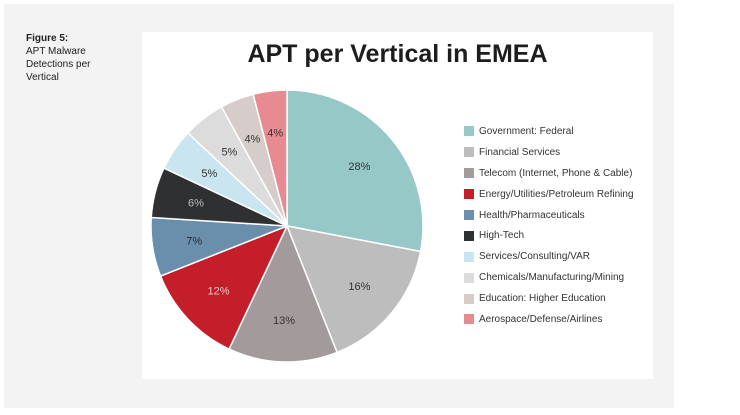 This screenshot has height=415, width=740. I want to click on legend-item: Financial Services, so click(556, 152).